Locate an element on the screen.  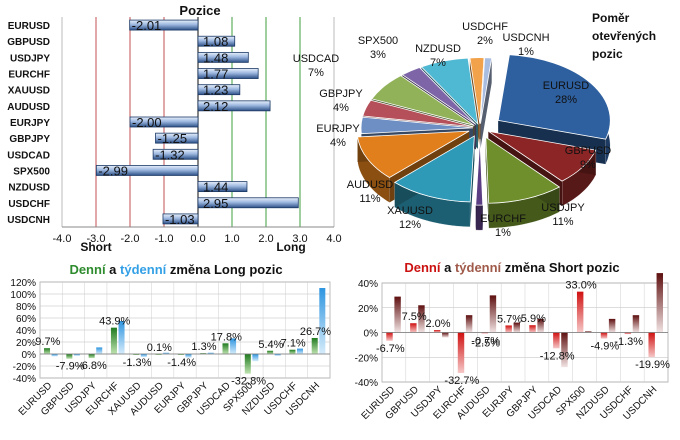
pie-slice-name: USDJPY is located at coordinates (563, 208).